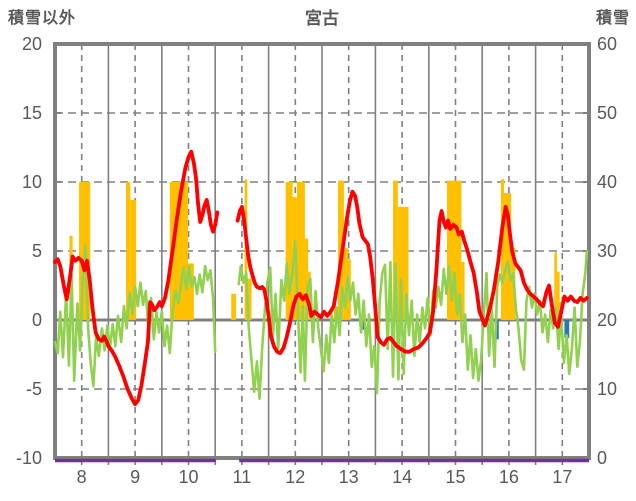  I want to click on right-axis-tick-label: 50, so click(607, 113).